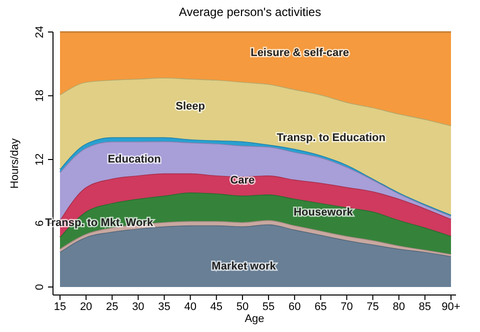  I want to click on x-tick-label: 85, so click(425, 307).